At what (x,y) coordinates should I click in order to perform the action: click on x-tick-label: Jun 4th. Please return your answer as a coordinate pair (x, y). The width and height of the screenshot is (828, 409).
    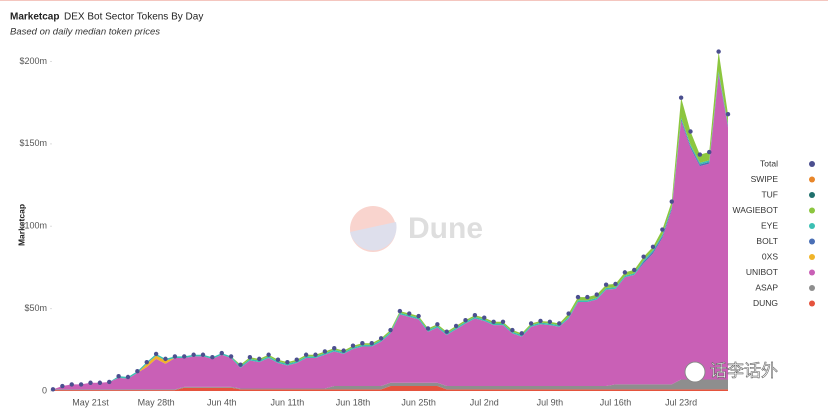
    Looking at the image, I should click on (222, 402).